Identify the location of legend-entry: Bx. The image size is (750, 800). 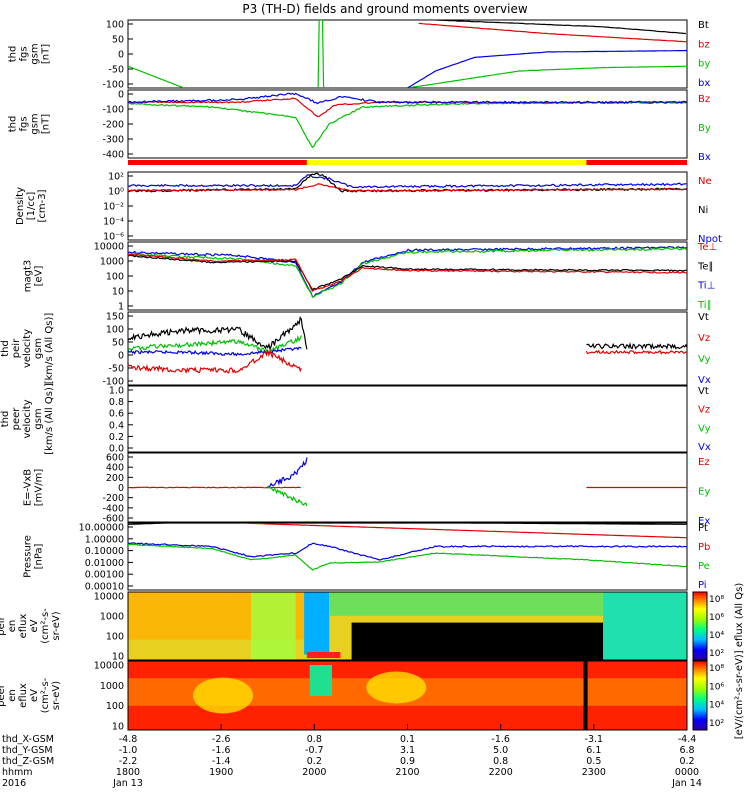
(704, 157).